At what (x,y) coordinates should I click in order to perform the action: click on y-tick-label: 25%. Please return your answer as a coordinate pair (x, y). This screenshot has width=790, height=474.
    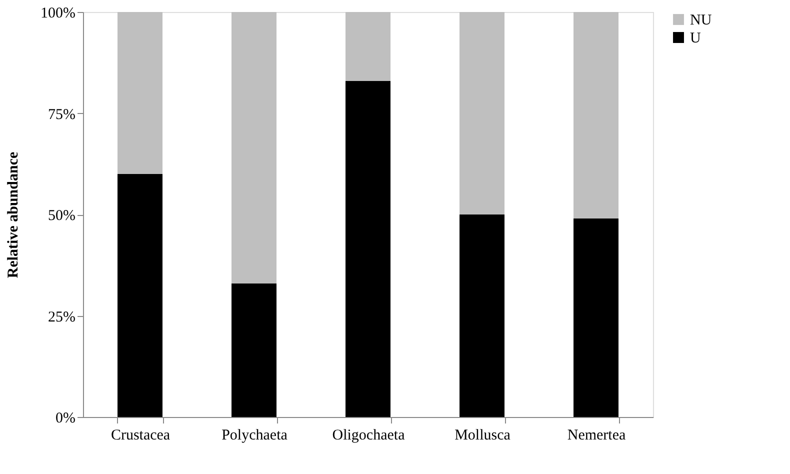
    Looking at the image, I should click on (62, 317).